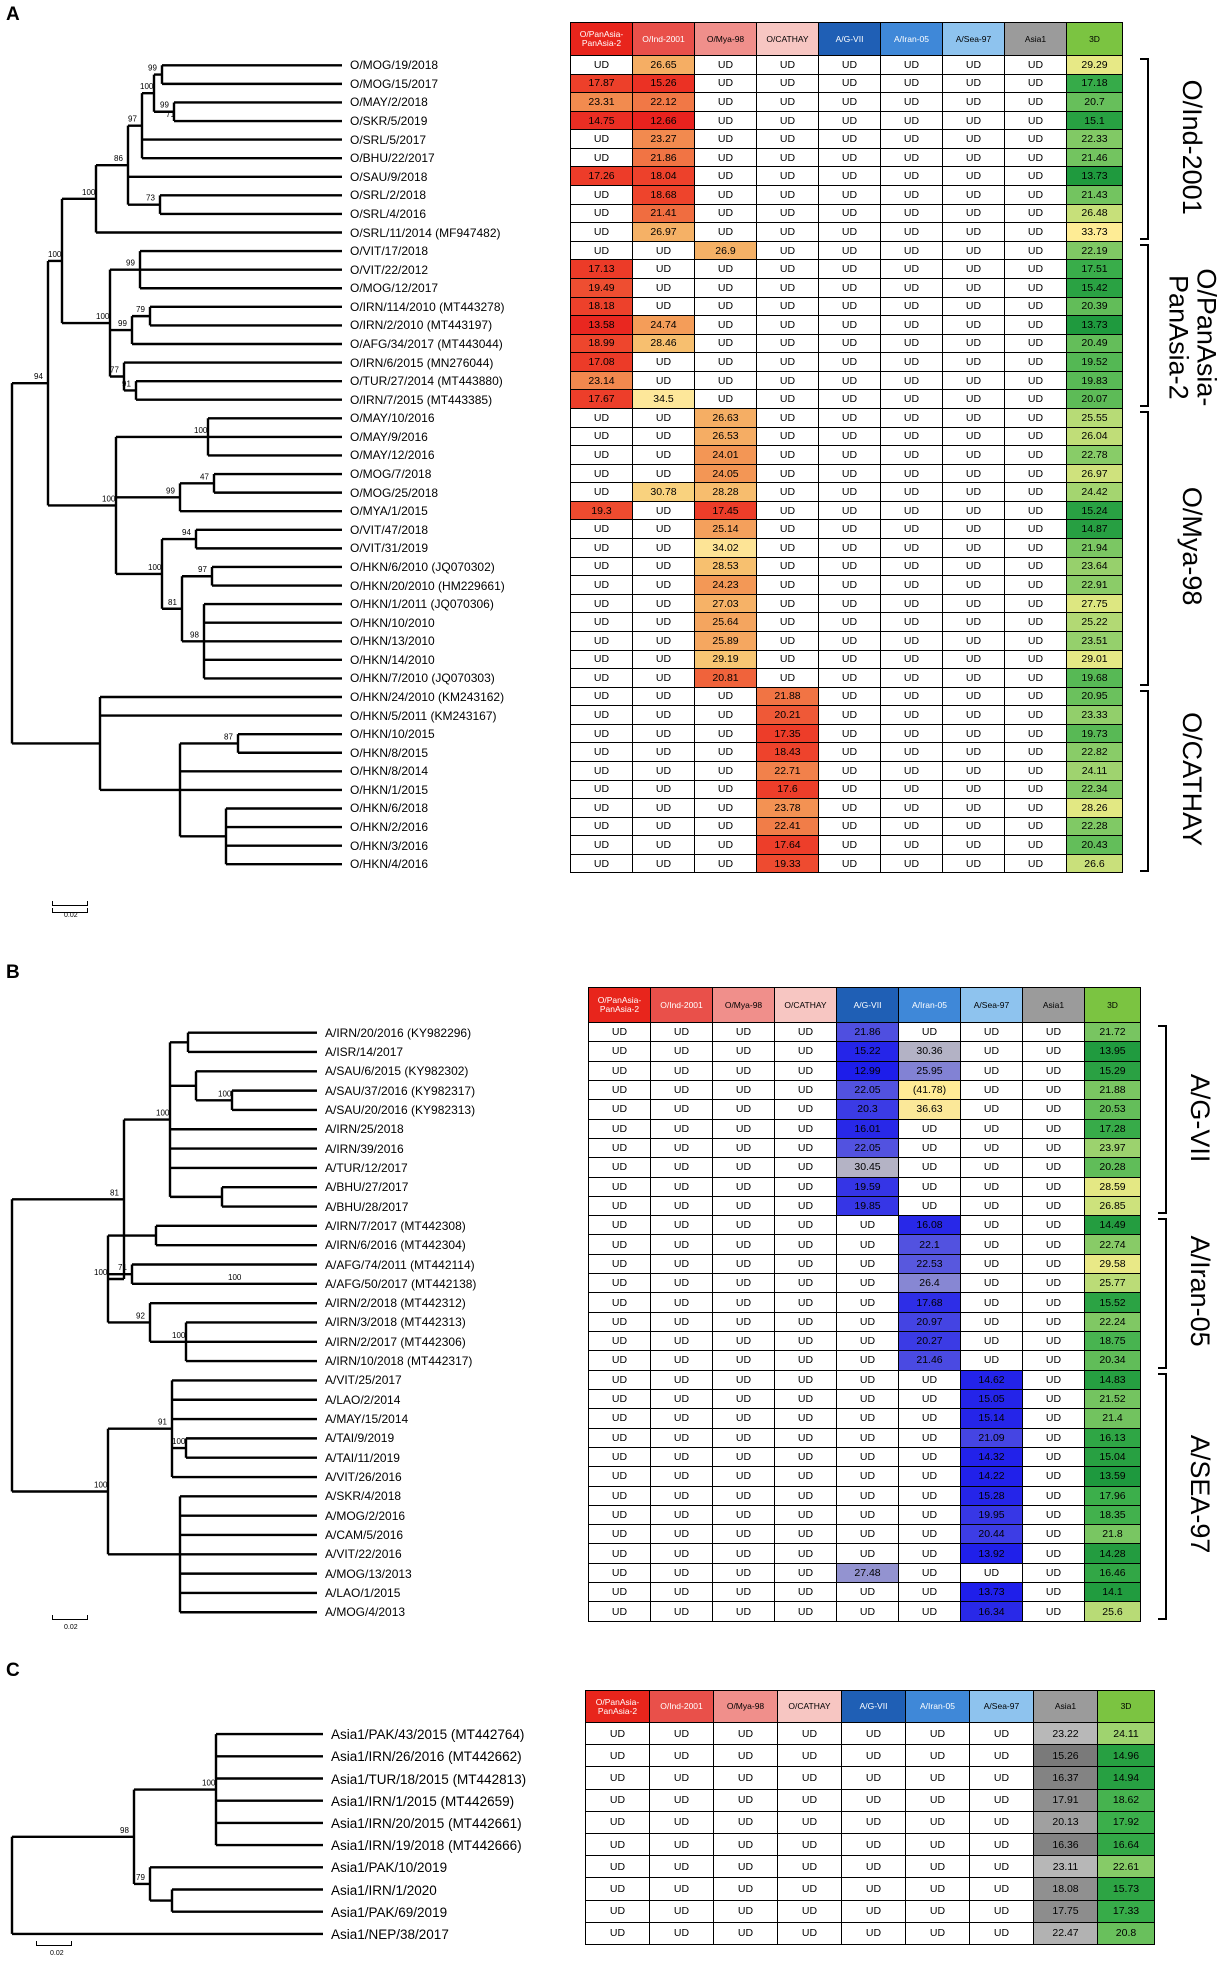  What do you see at coordinates (849, 39) in the screenshot?
I see `column-header: A/G-VII` at bounding box center [849, 39].